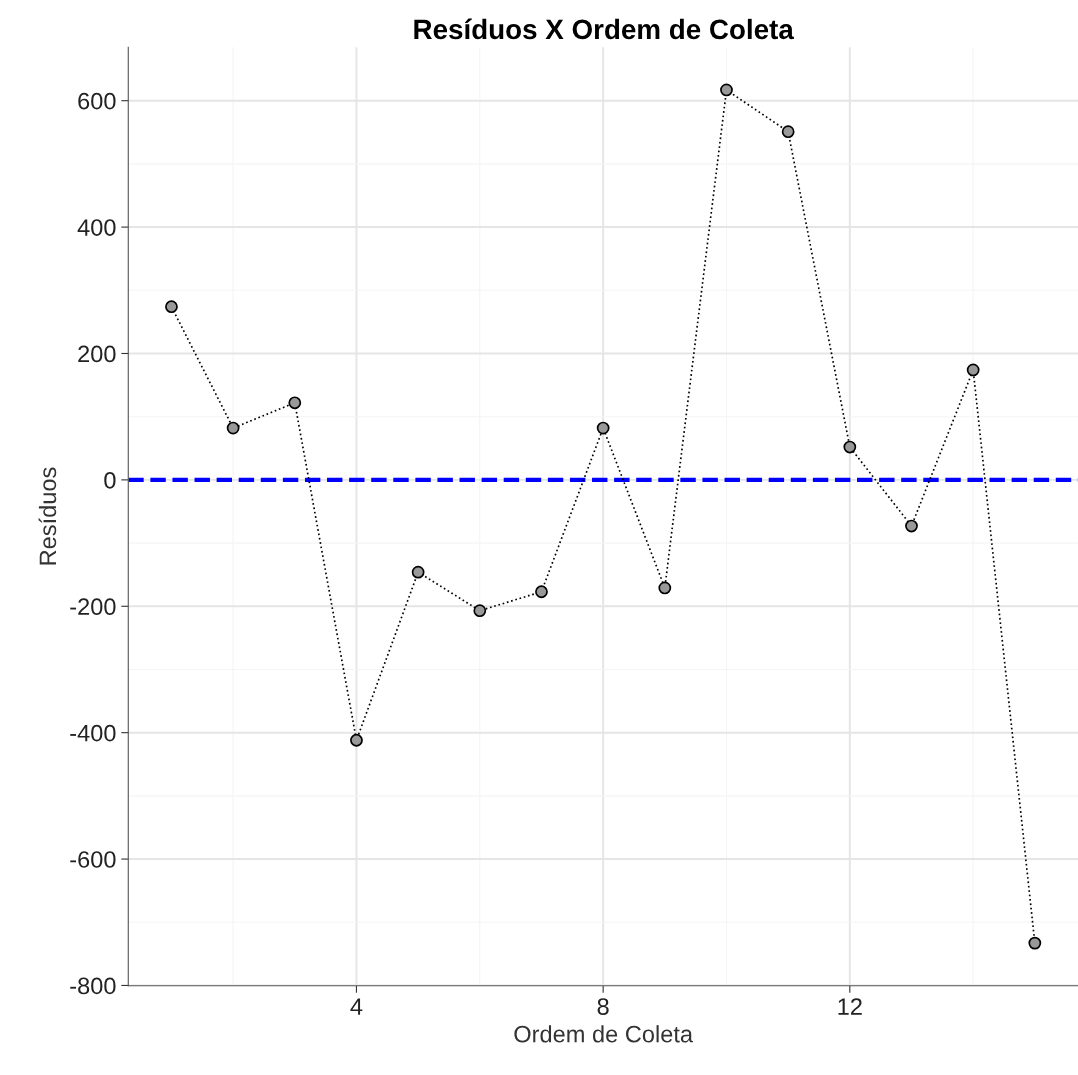 The image size is (1078, 1075). Describe the element at coordinates (47, 516) in the screenshot. I see `y-axis-title: Resíduos` at that location.